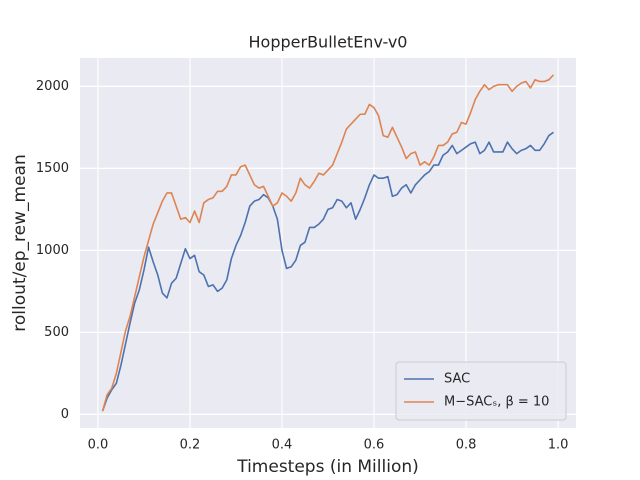 The height and width of the screenshot is (480, 640). Describe the element at coordinates (282, 445) in the screenshot. I see `x-tick-label: 0.4` at that location.